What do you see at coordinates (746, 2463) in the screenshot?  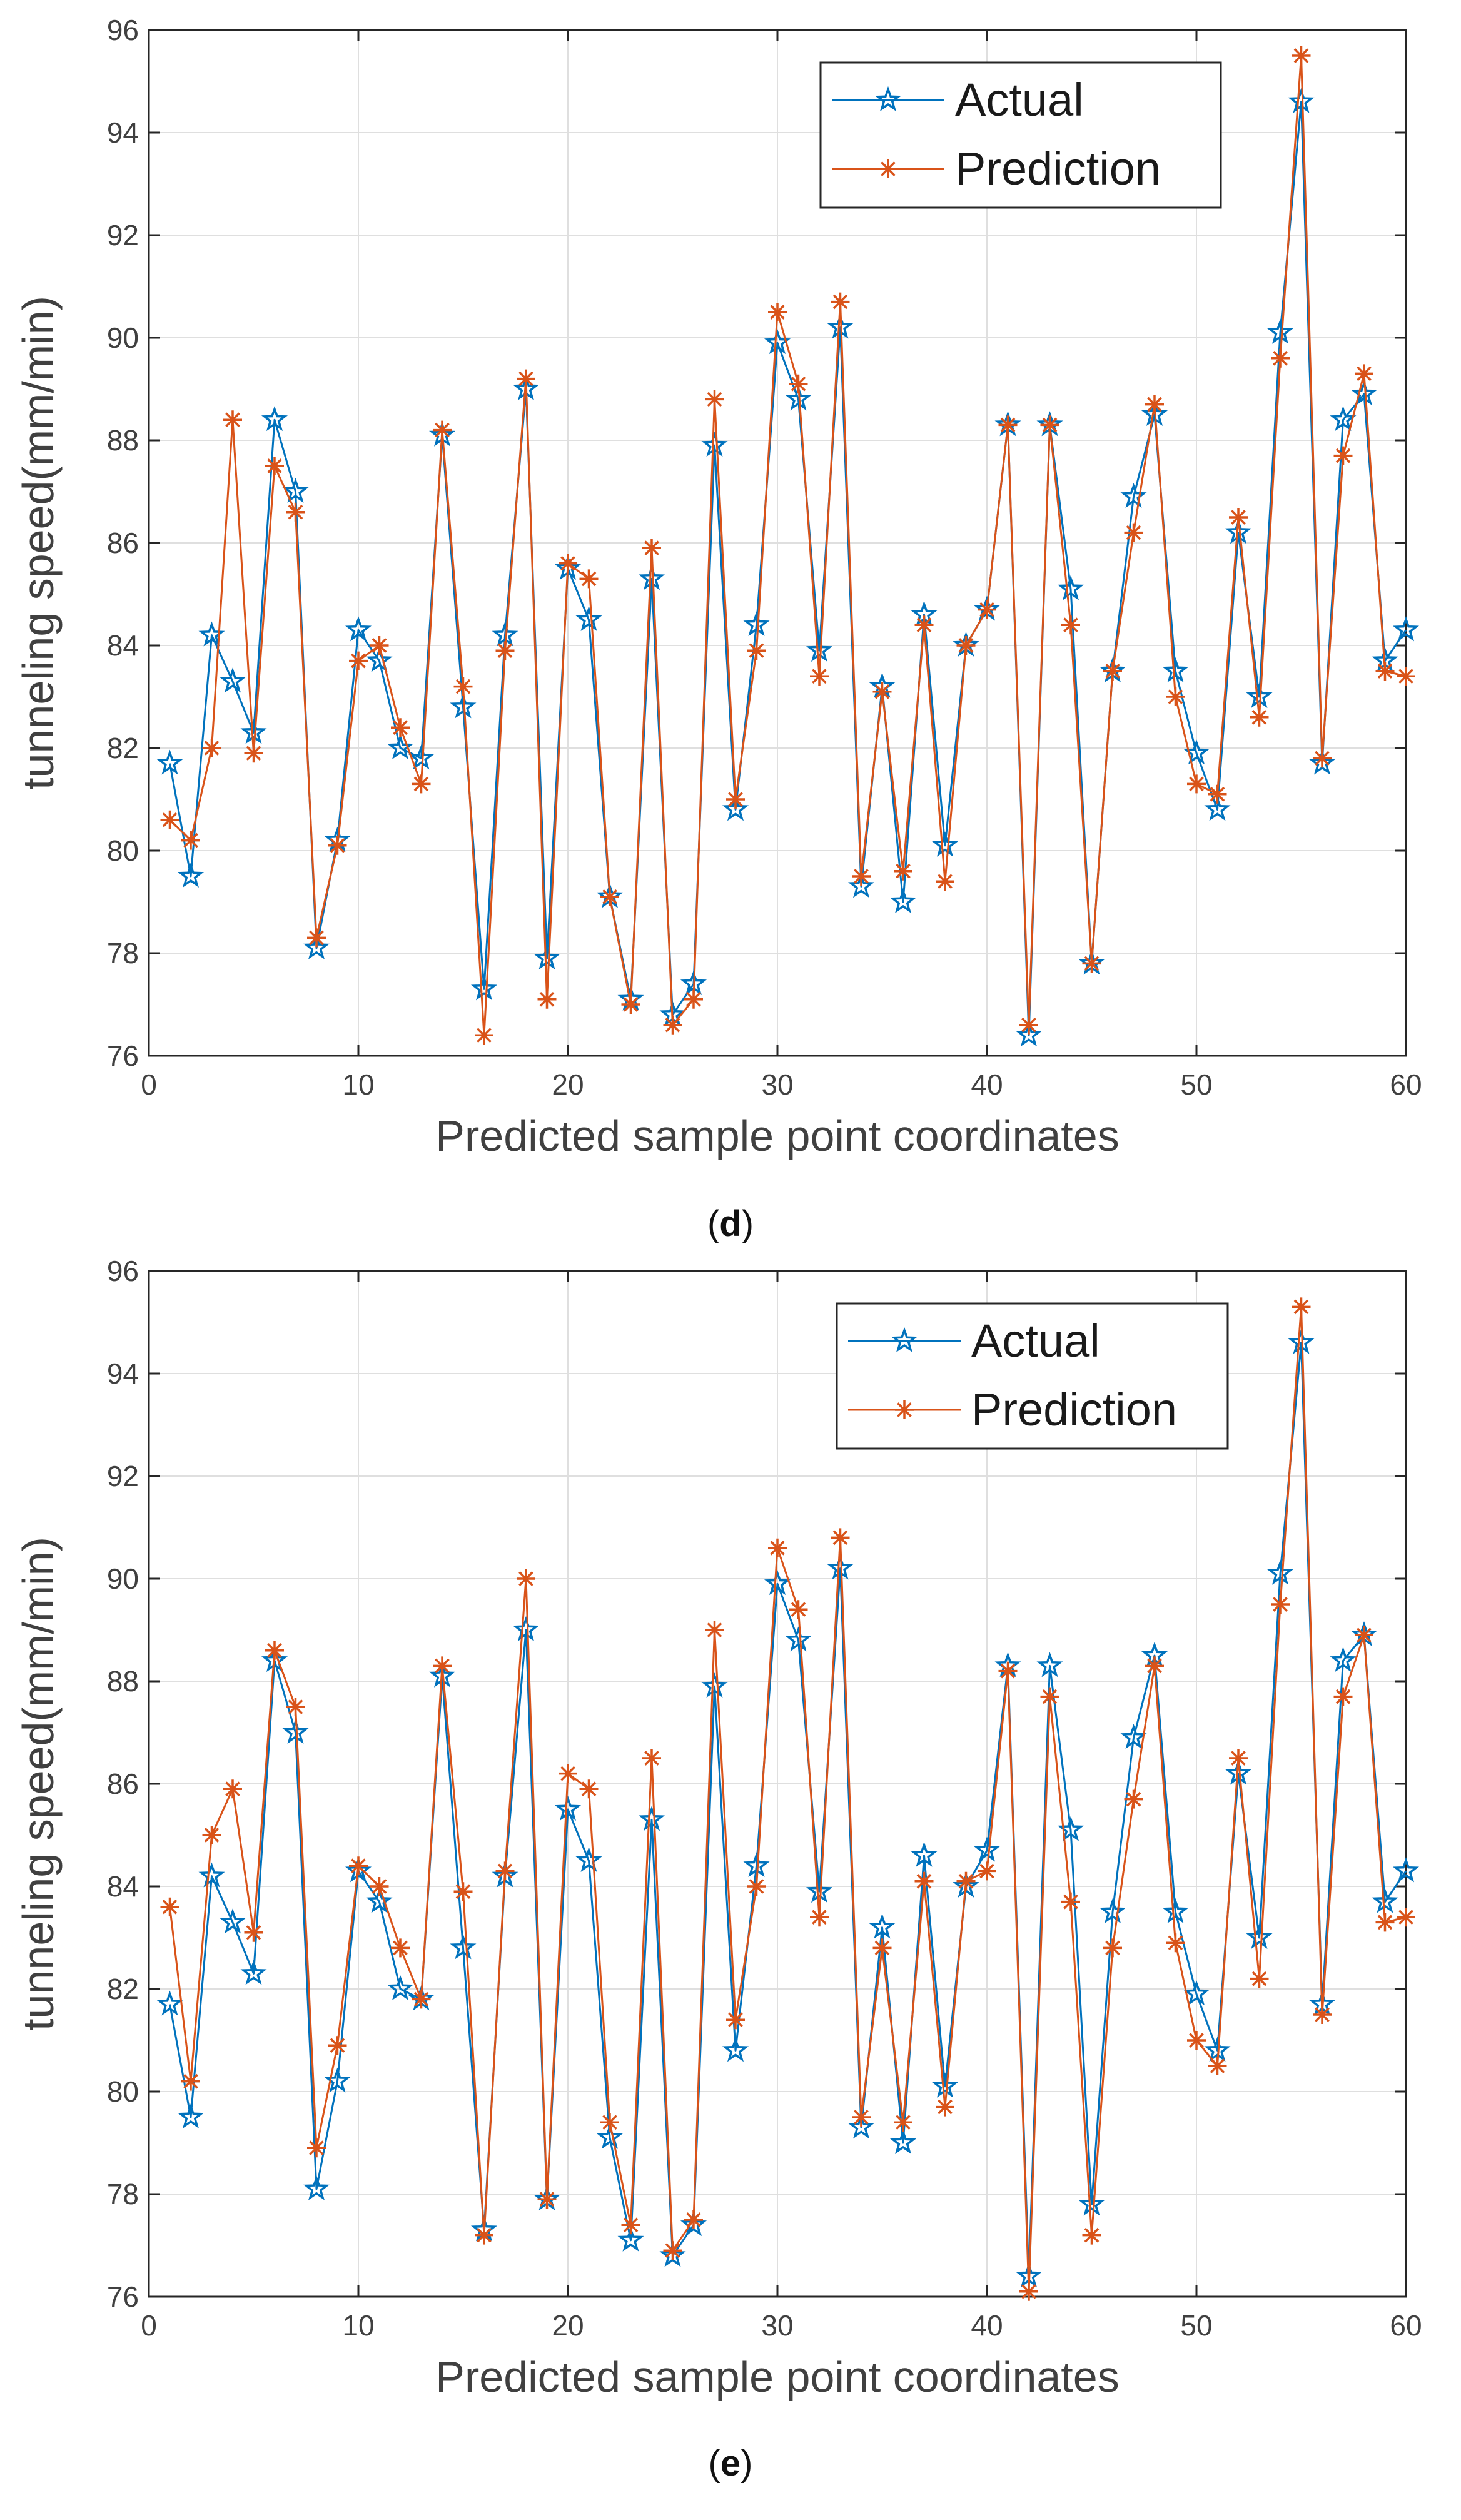 I see `caption-close: )` at bounding box center [746, 2463].